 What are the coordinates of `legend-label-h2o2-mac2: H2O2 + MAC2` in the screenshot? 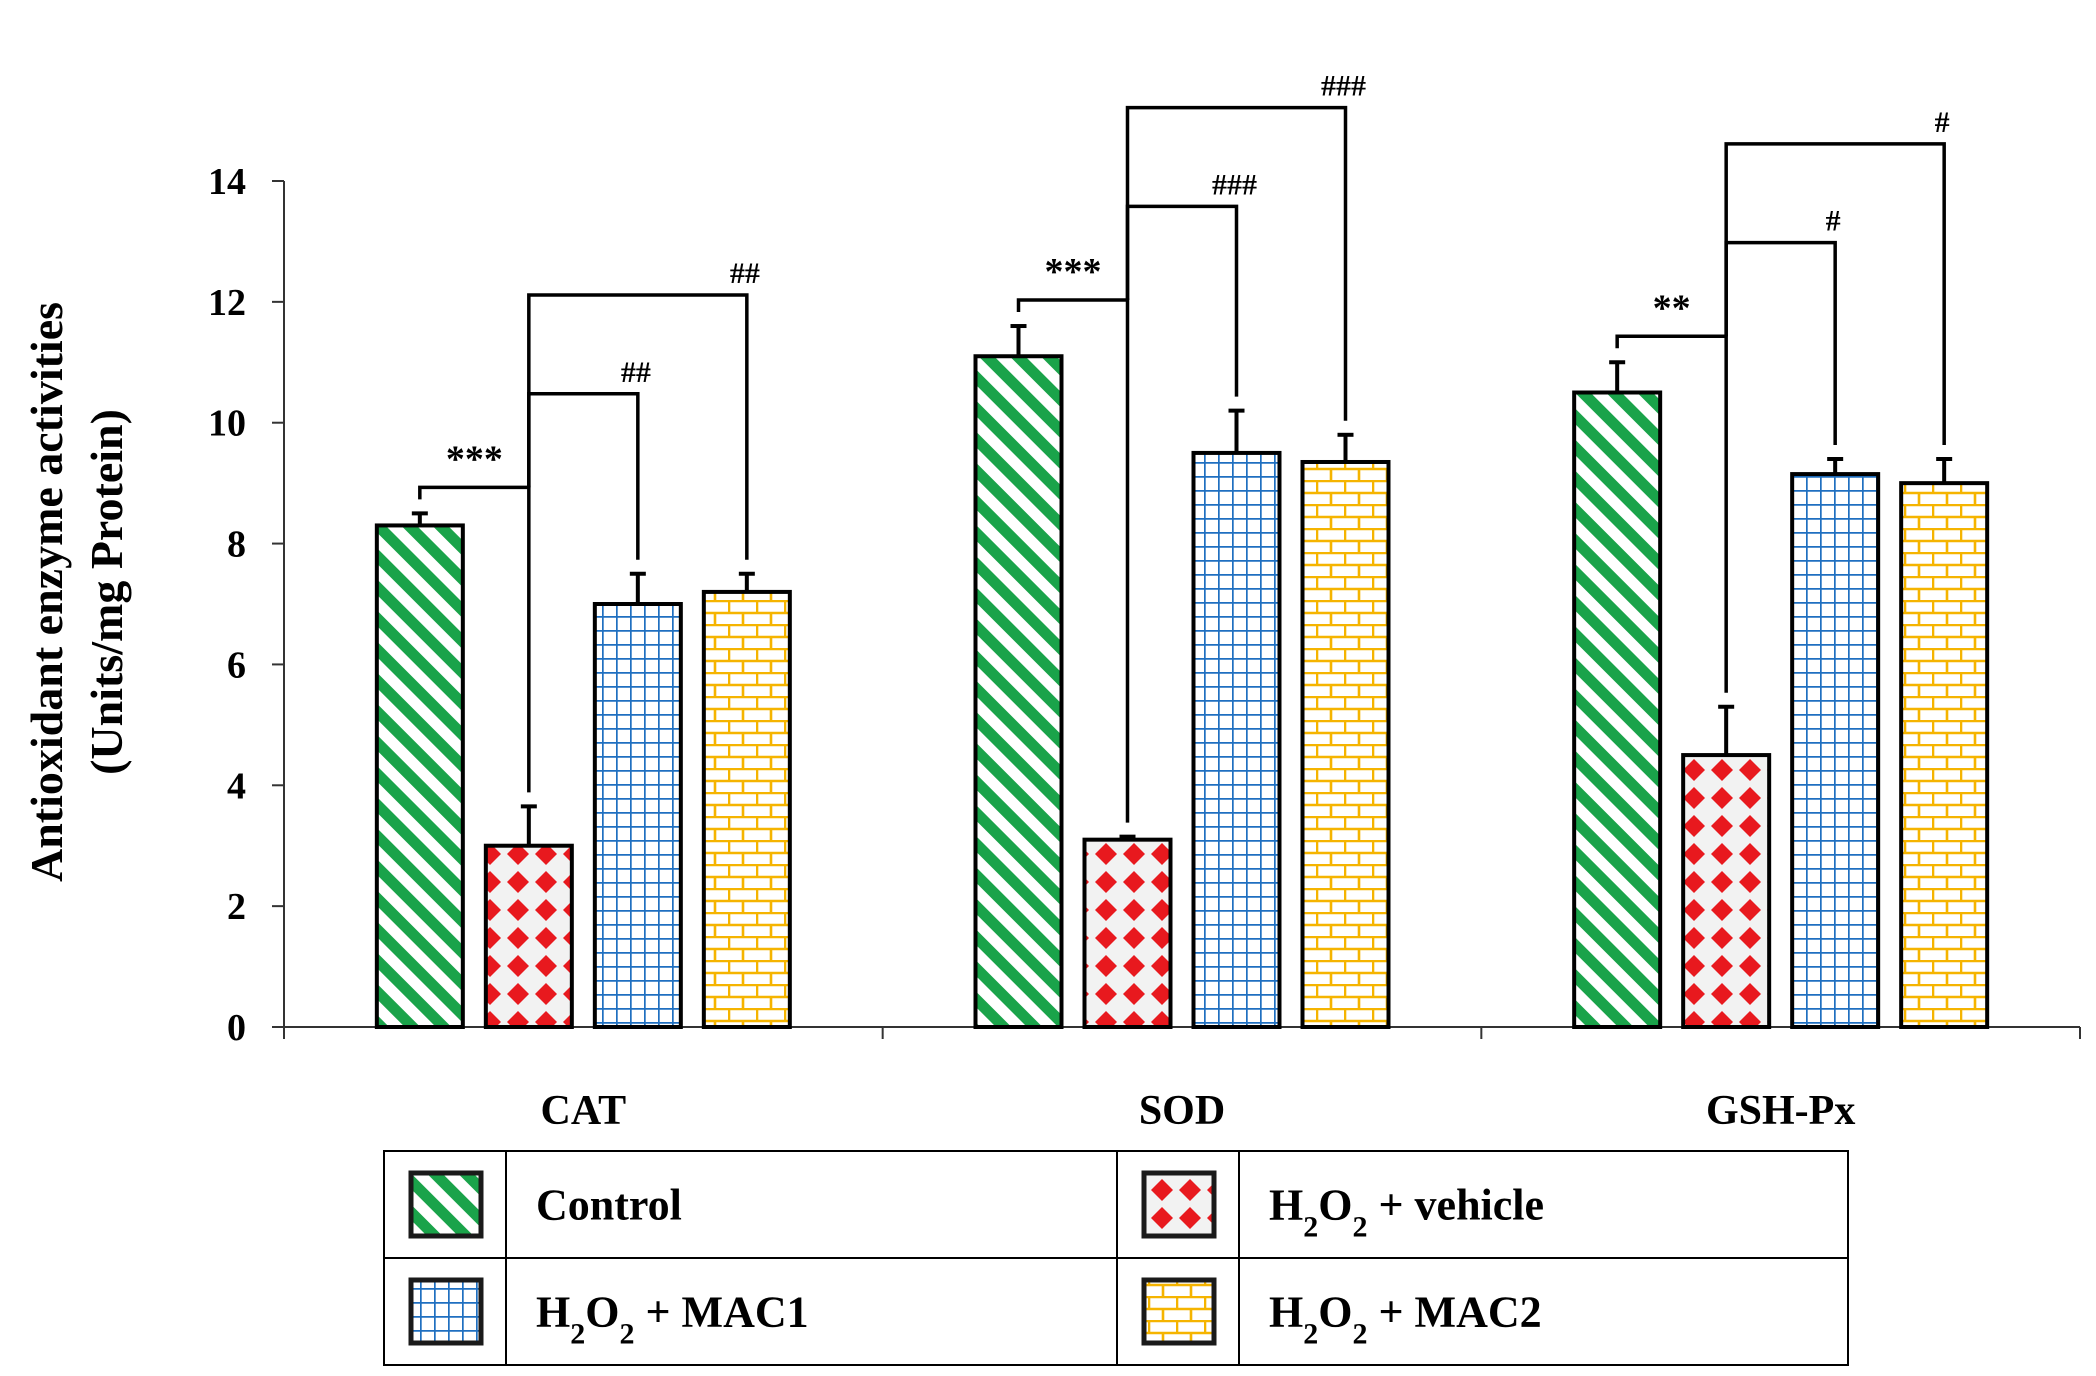 It's located at (1405, 1319).